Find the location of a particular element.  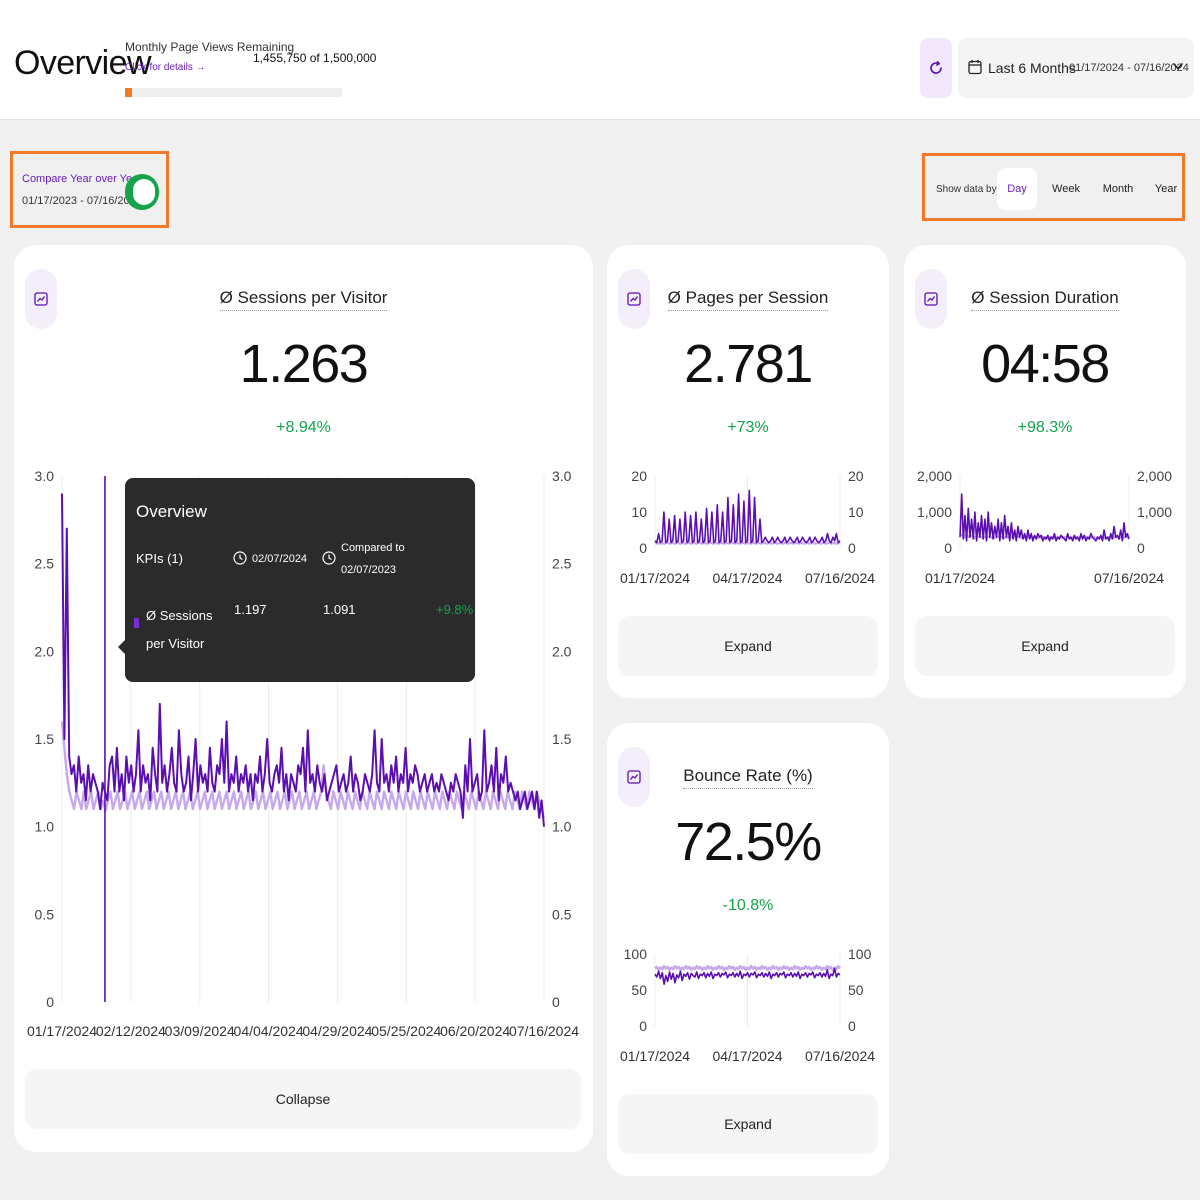

tooltip-title: Overview is located at coordinates (171, 511).